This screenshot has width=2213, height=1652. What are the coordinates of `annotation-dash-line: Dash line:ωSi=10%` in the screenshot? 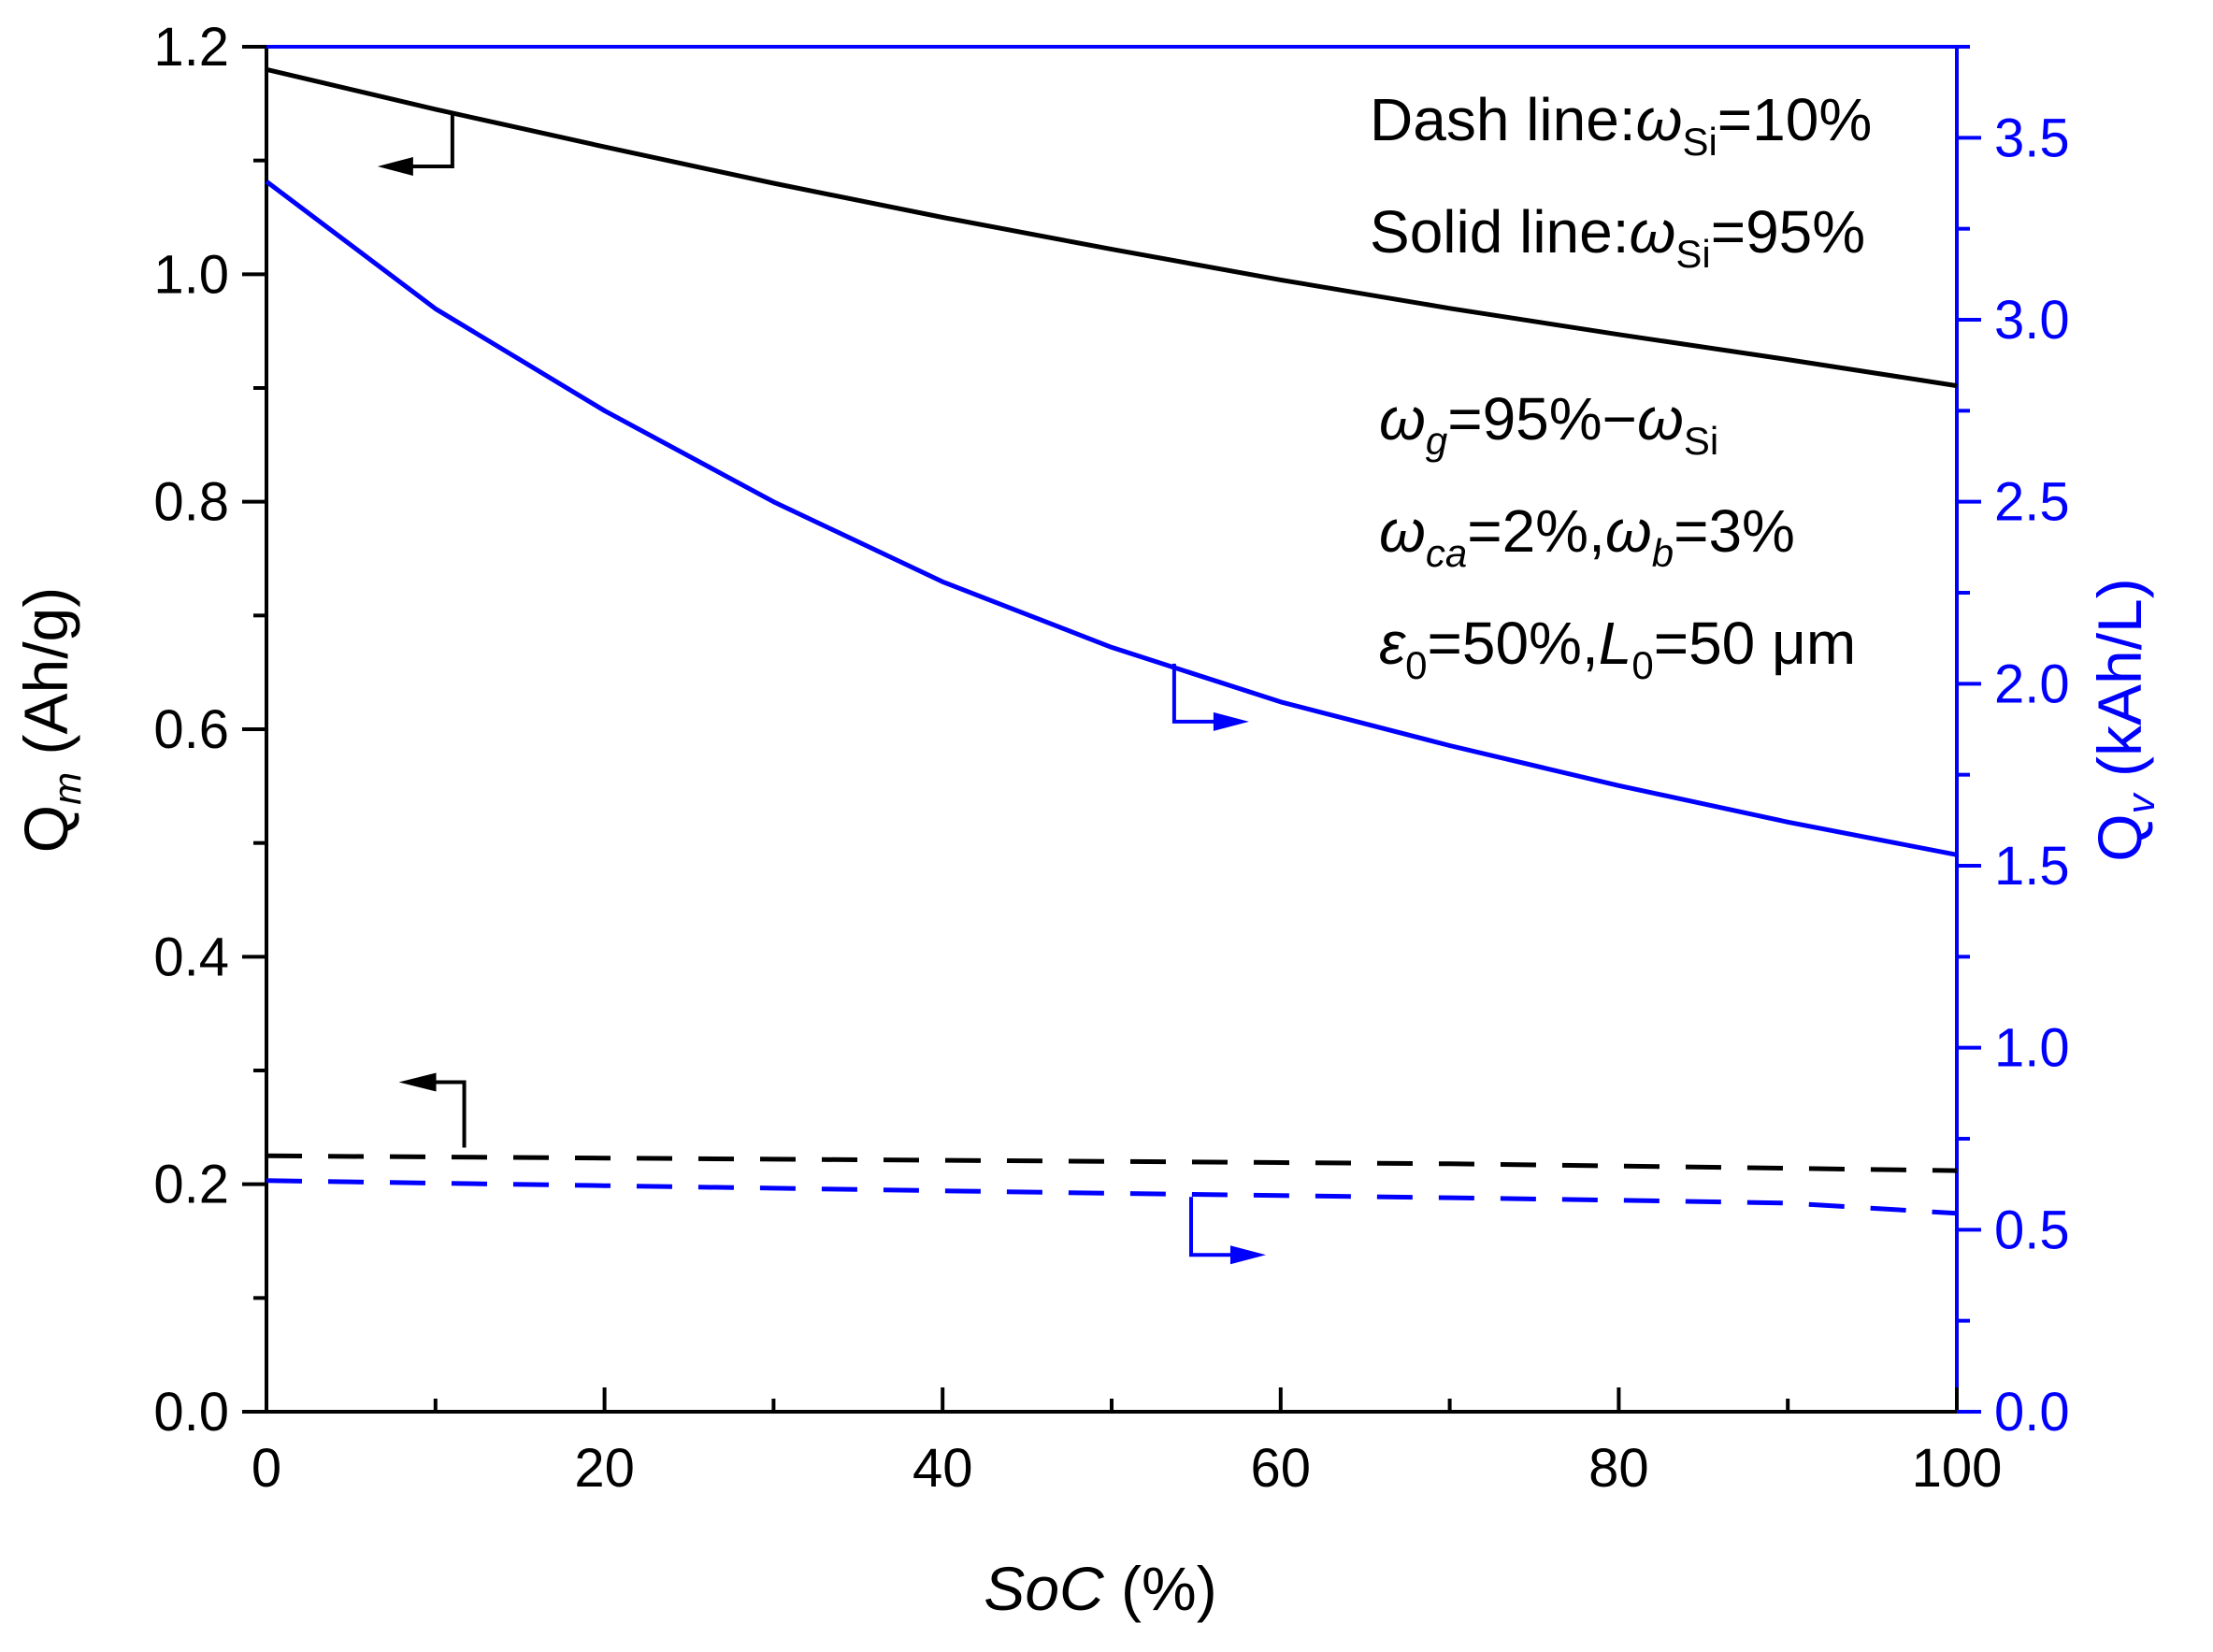 It's located at (1621, 125).